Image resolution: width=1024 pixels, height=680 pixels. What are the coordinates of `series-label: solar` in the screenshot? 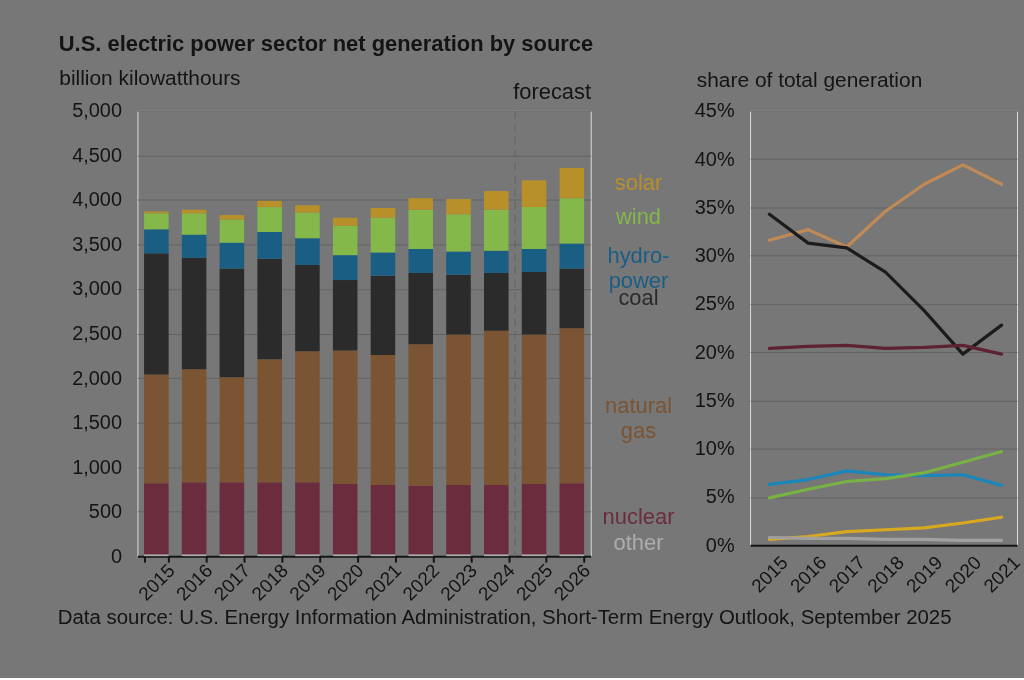 It's located at (638, 182).